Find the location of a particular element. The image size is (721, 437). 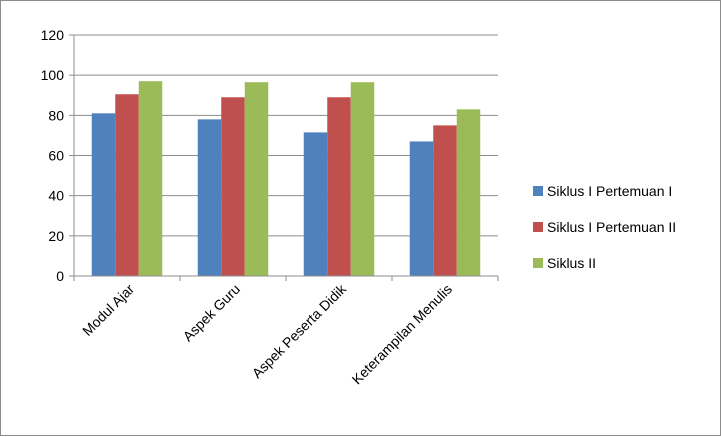

legend-label-3: Siklus II is located at coordinates (571, 263).